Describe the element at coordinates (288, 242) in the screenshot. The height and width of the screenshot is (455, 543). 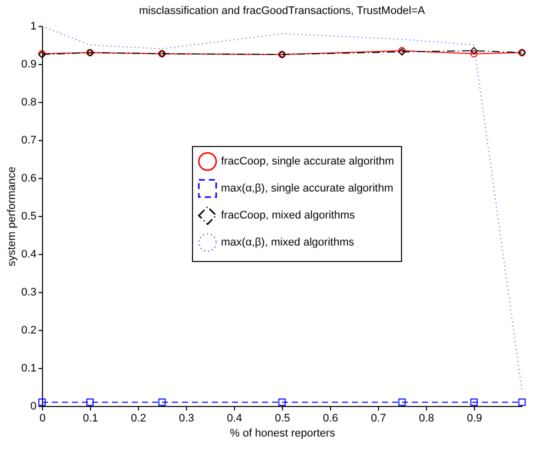
I see `legend-label: max(α,β), mixed algorithms` at that location.